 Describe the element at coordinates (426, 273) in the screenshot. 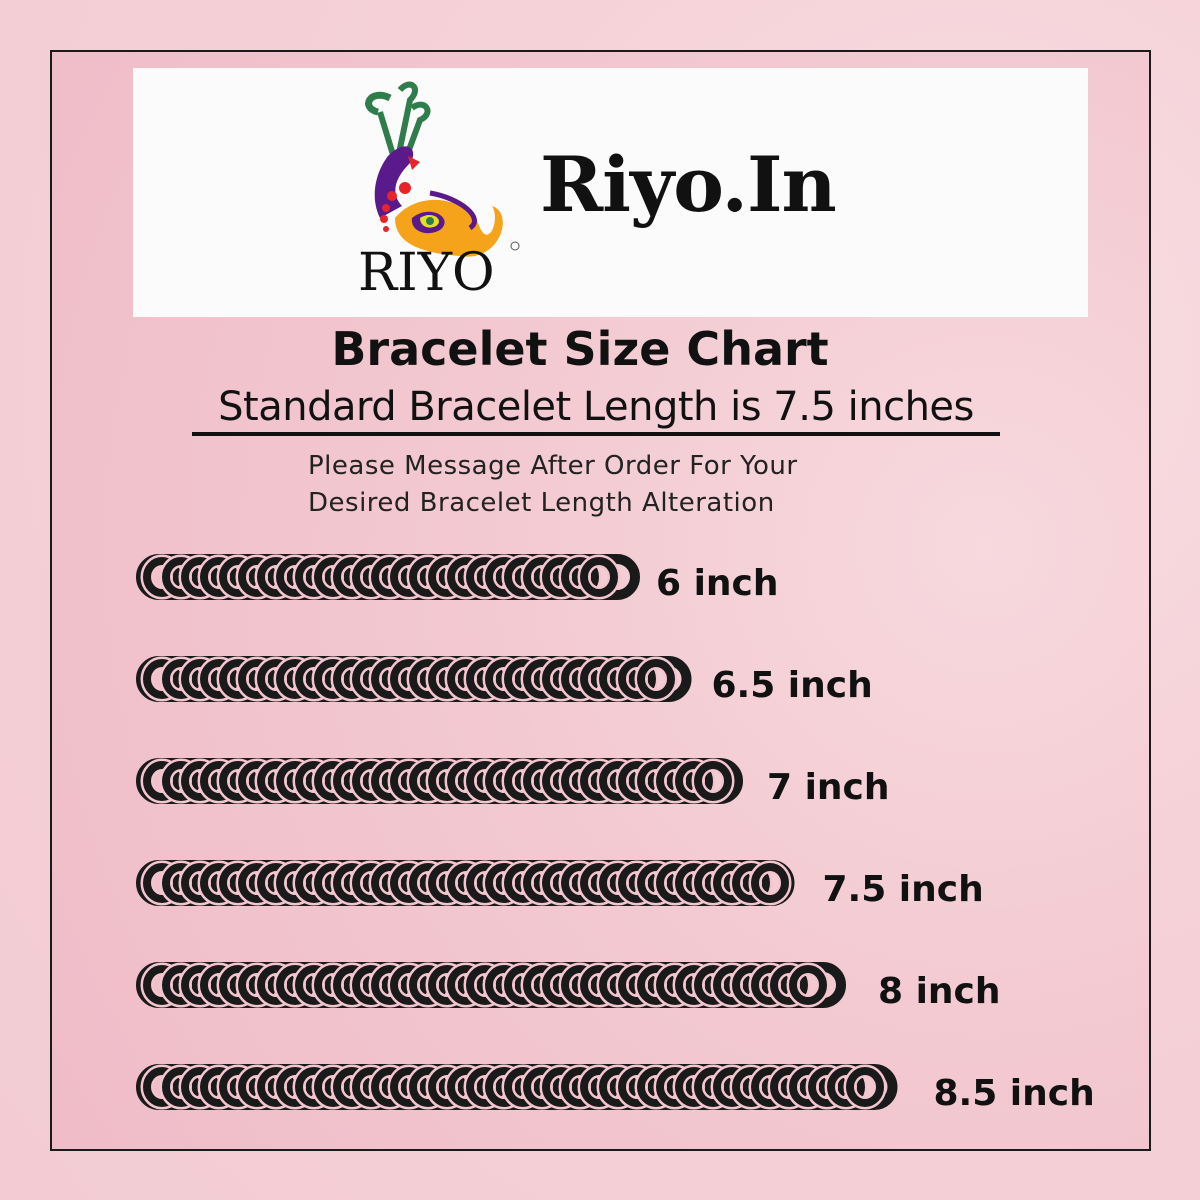

I see `logo-text: RIYO` at that location.